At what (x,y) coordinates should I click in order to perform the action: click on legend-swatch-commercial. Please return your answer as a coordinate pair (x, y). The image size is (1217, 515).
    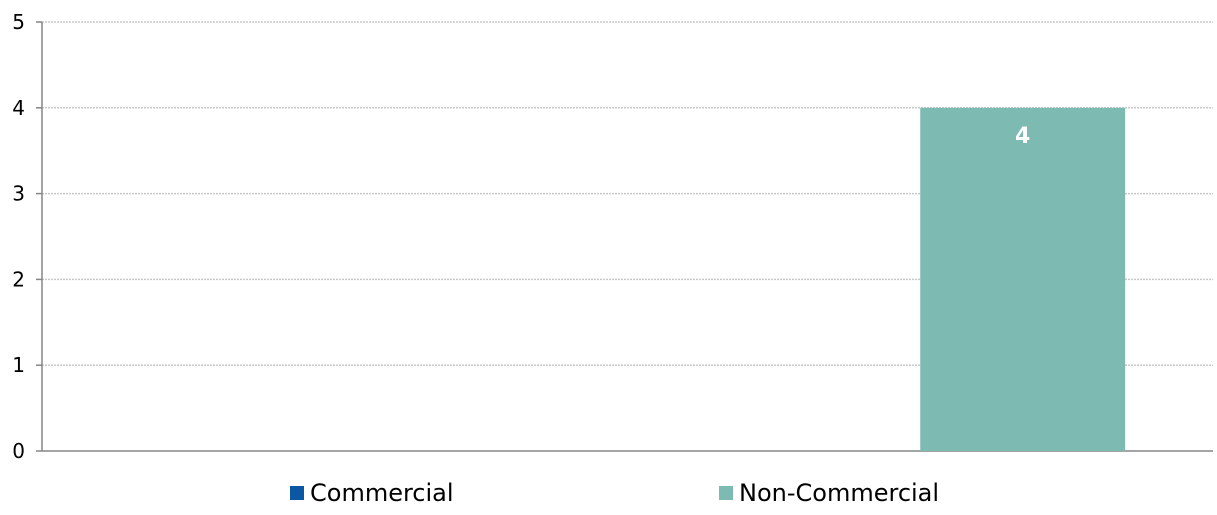
    Looking at the image, I should click on (297, 493).